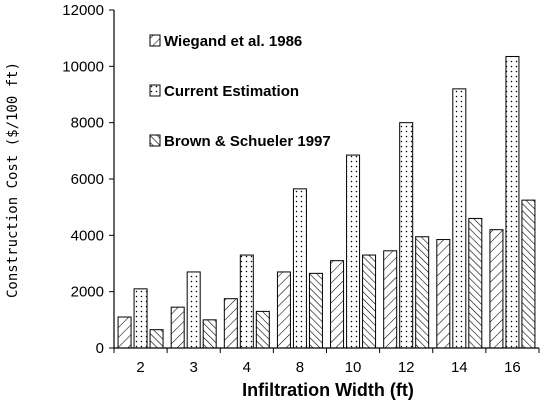 Image resolution: width=550 pixels, height=405 pixels. Describe the element at coordinates (247, 367) in the screenshot. I see `x-tick-label: 4` at that location.